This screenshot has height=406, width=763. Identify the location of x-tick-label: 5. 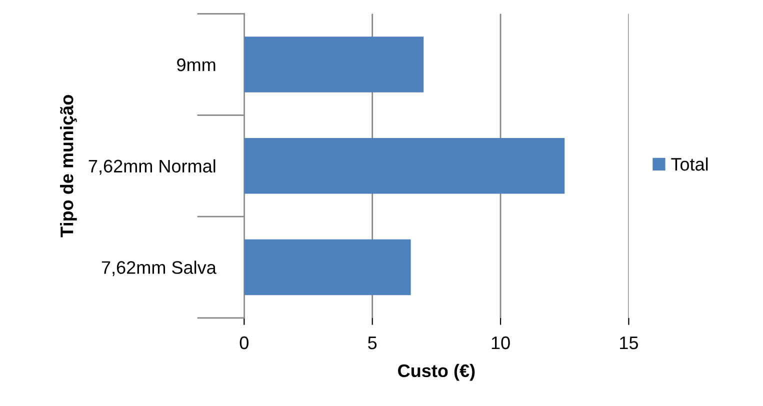
(372, 343).